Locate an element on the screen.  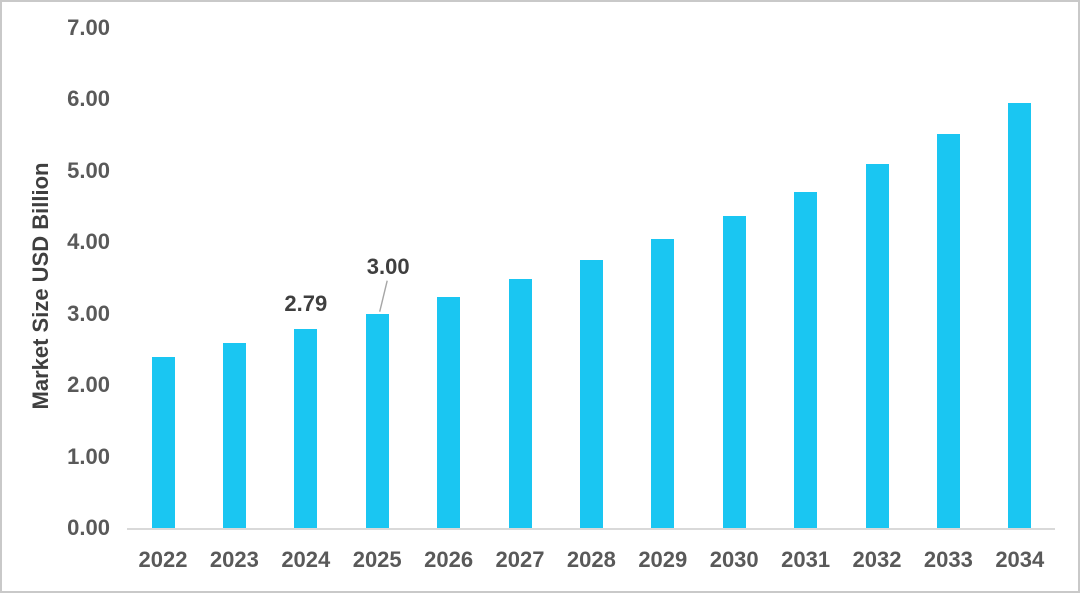
bar-2024 is located at coordinates (306, 428).